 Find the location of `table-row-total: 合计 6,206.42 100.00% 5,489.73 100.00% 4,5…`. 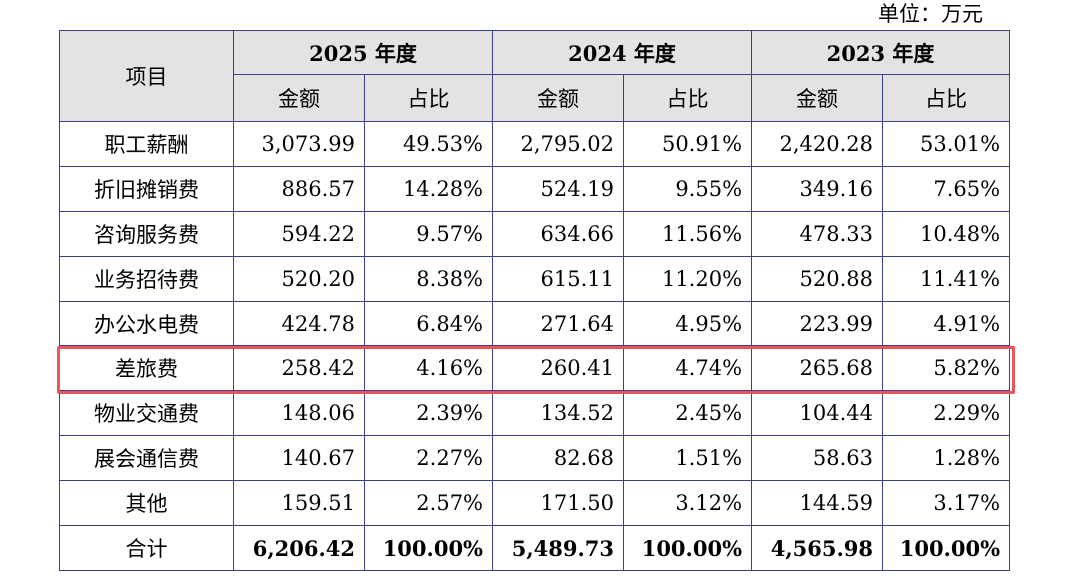

table-row-total: 合计 6,206.42 100.00% 5,489.73 100.00% 4,5… is located at coordinates (535, 548).